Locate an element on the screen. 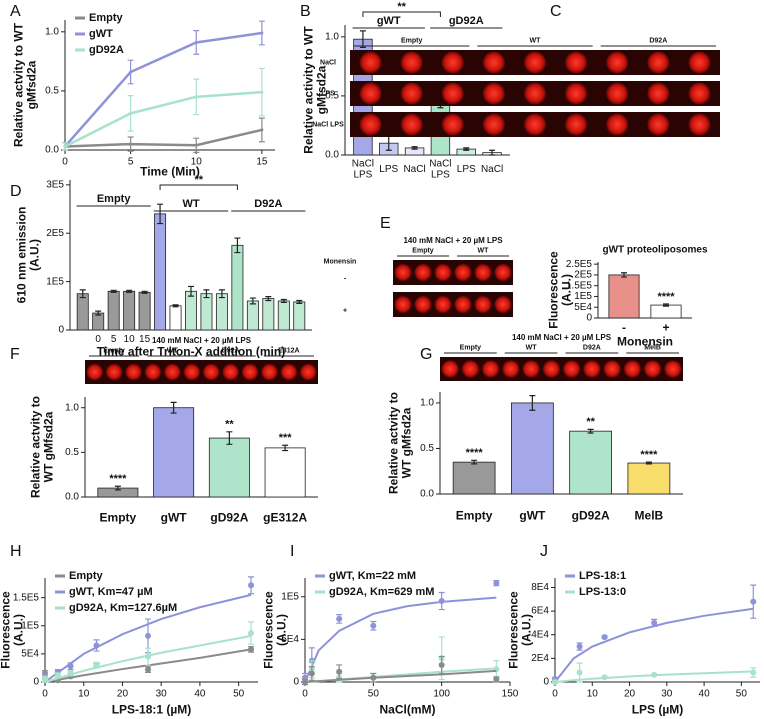 This screenshot has height=719, width=764. legend-label: gWT, Km=47 µM is located at coordinates (111, 592).